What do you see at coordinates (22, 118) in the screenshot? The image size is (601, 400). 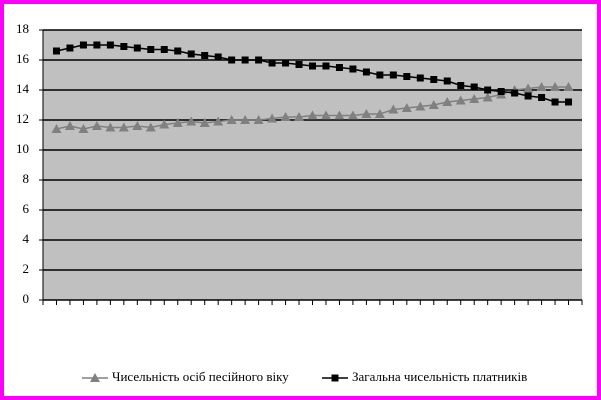 I see `y-tick-label: 12` at bounding box center [22, 118].